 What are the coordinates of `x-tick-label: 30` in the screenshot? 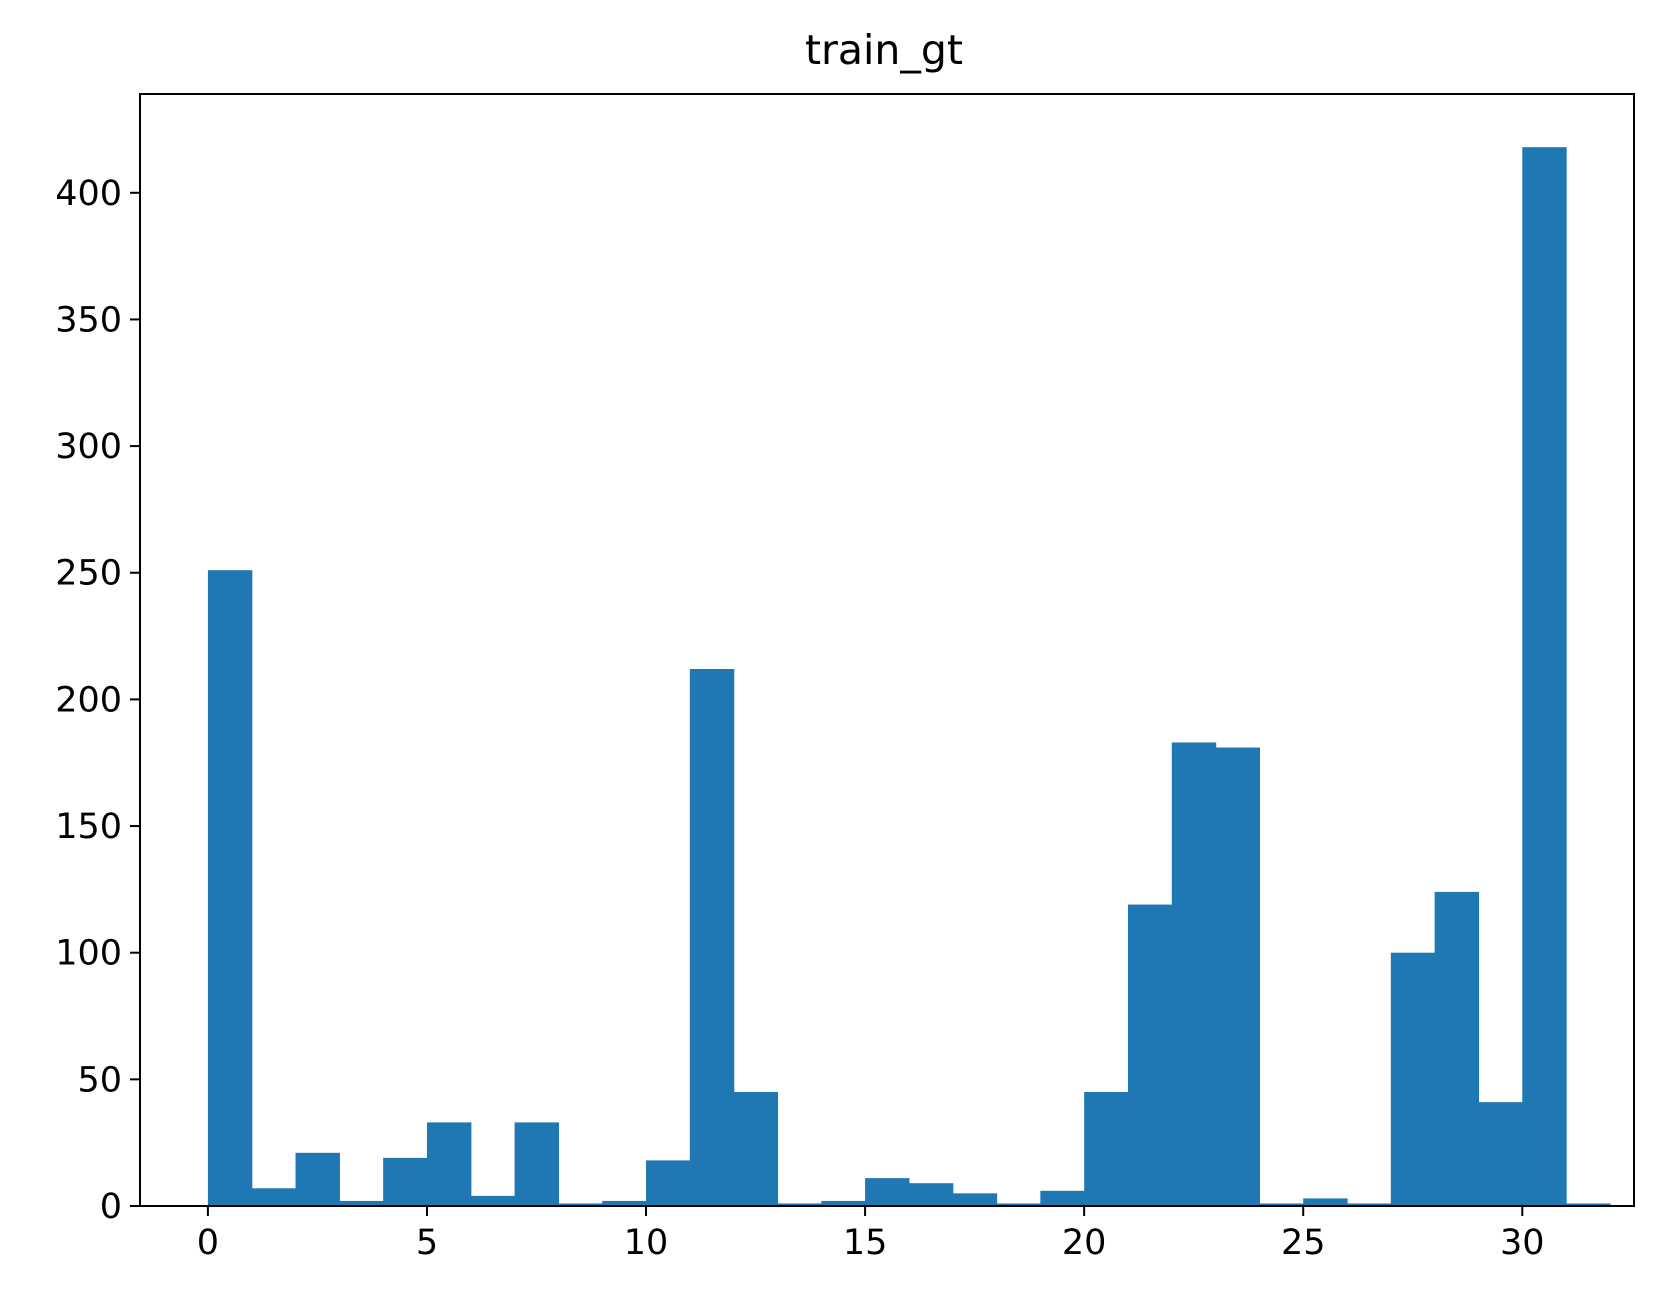 It's located at (1522, 1243).